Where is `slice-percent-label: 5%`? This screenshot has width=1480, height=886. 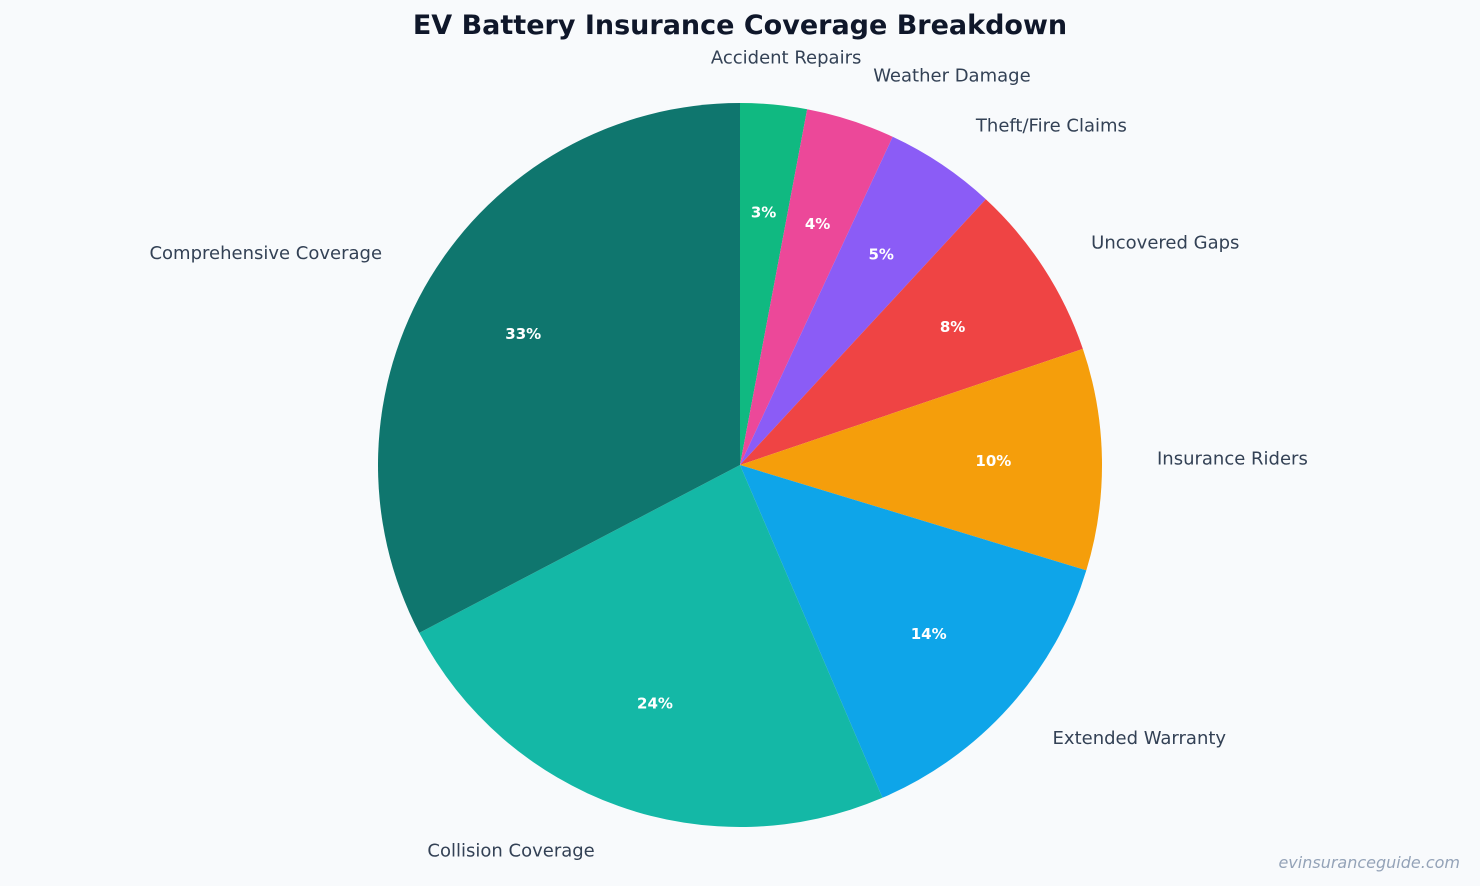 slice-percent-label: 5% is located at coordinates (880, 255).